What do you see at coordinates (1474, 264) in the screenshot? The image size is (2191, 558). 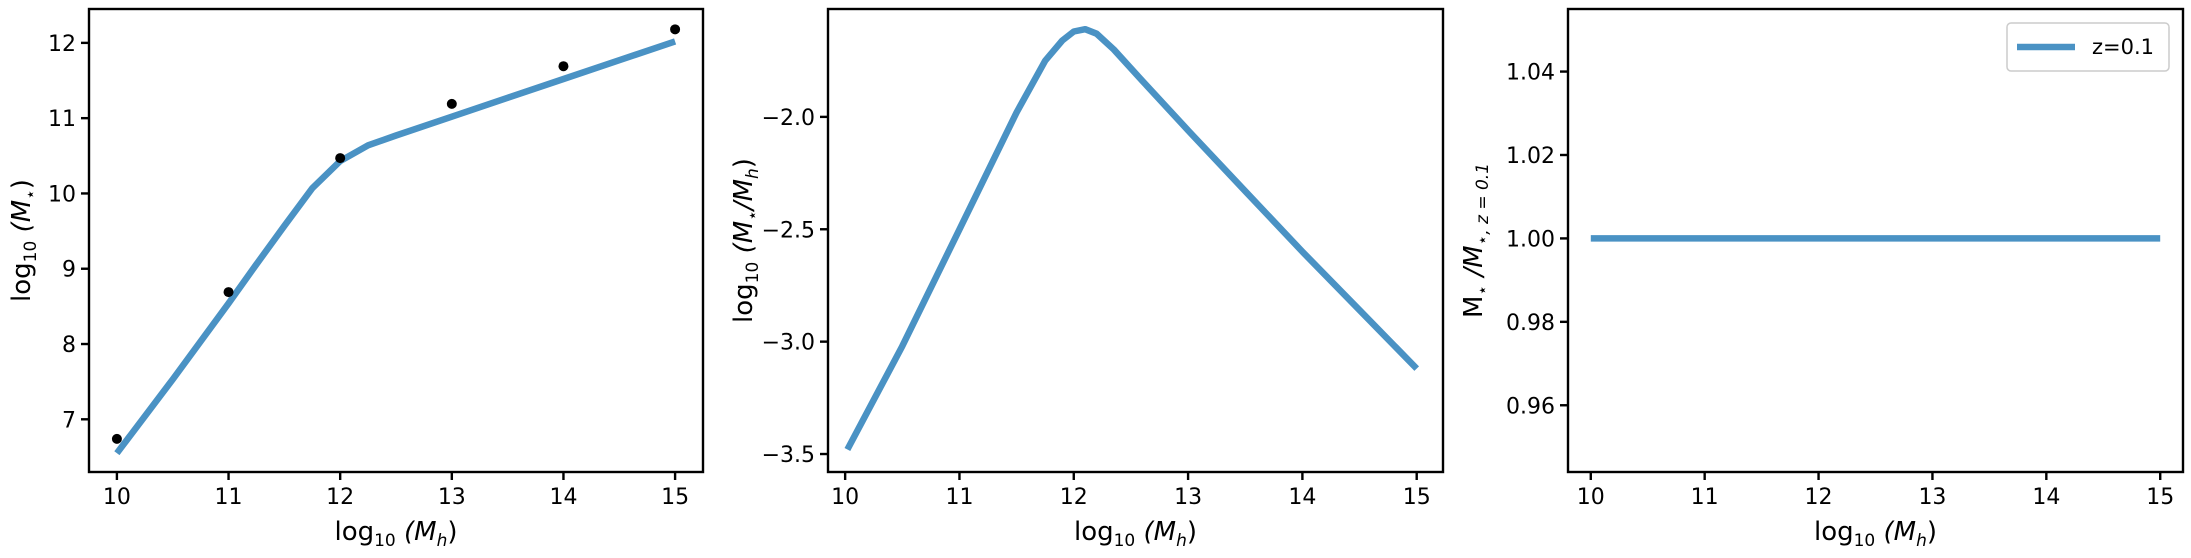 I see `label-variable: /M` at bounding box center [1474, 264].